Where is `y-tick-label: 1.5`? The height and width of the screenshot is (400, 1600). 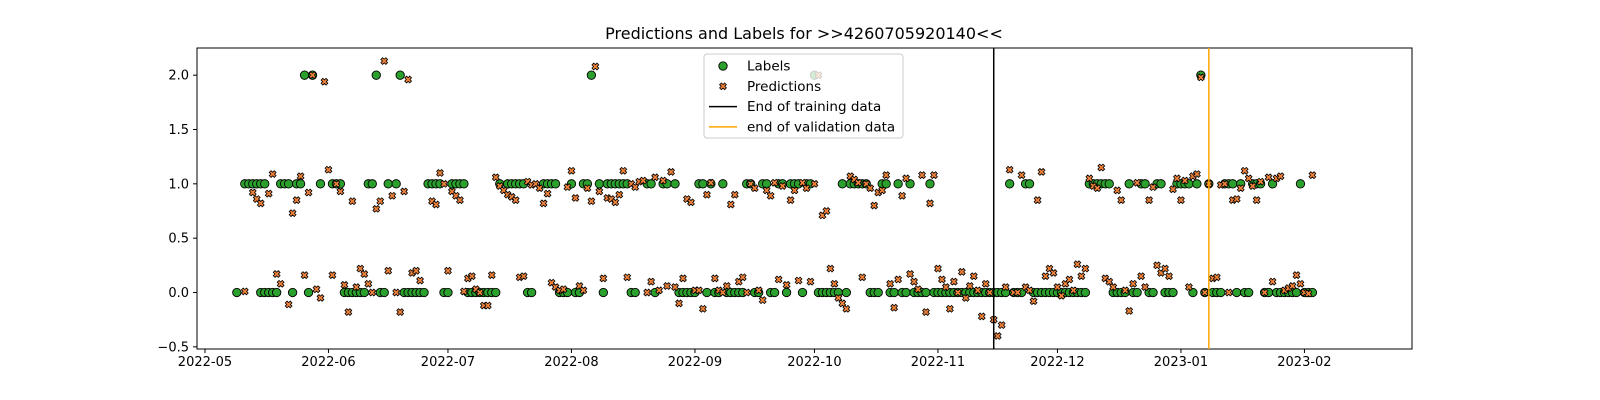
y-tick-label: 1.5 is located at coordinates (178, 130).